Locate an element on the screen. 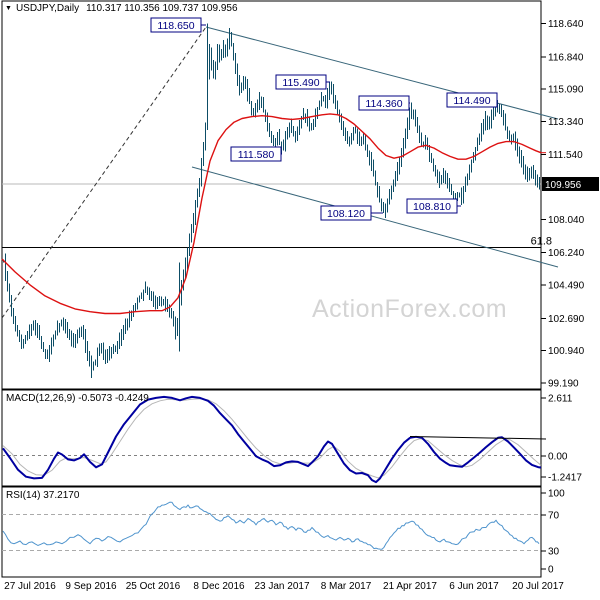 The width and height of the screenshot is (600, 600). price-annotation-114.360: 114.360 is located at coordinates (384, 103).